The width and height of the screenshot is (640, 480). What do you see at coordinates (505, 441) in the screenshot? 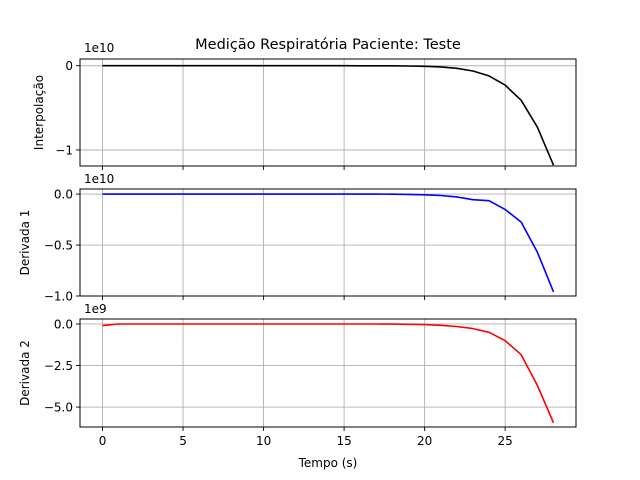
I see `x-tick-label: 25` at bounding box center [505, 441].